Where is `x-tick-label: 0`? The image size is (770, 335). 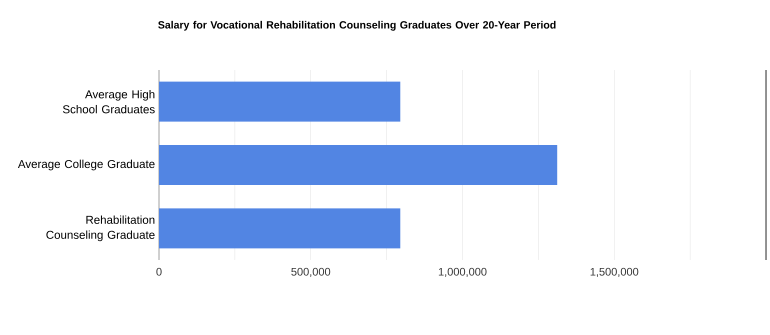
x-tick-label: 0 is located at coordinates (159, 272).